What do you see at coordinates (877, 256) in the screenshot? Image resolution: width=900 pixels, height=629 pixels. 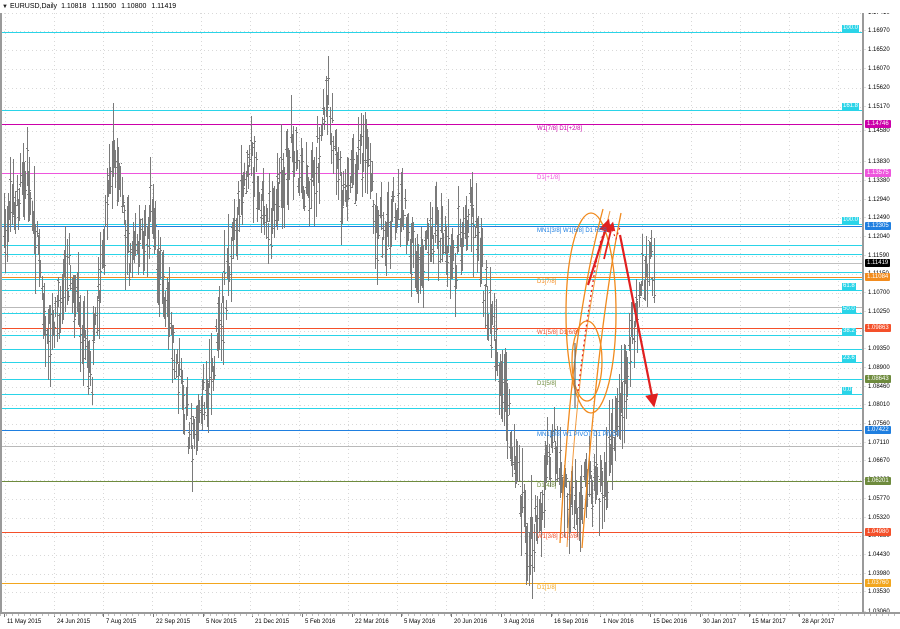 I see `price-tick: · 1.11590` at bounding box center [877, 256].